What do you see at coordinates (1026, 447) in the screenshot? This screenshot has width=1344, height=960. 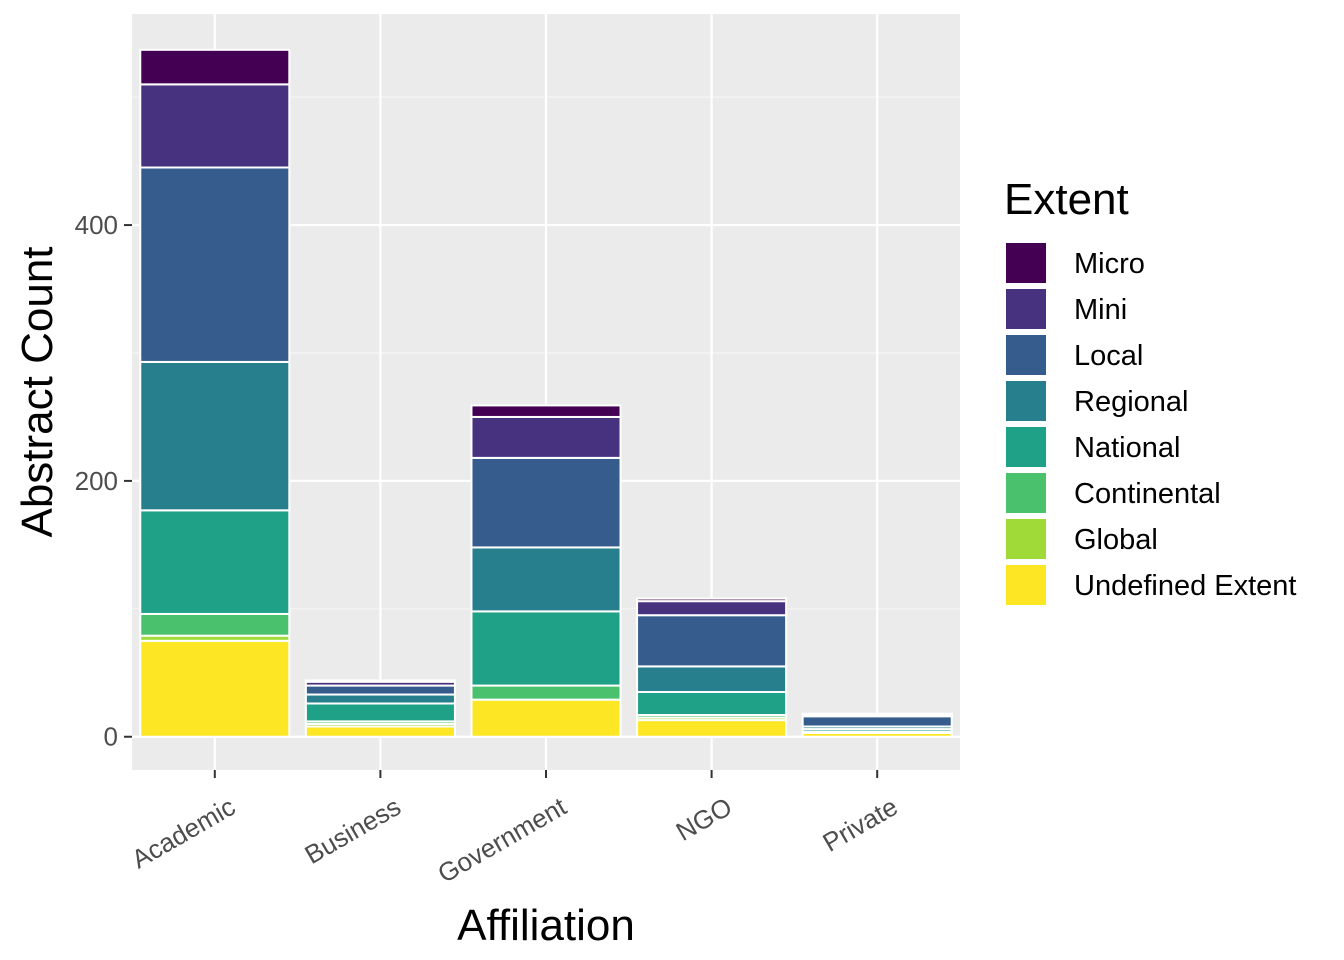 I see `legend-key-national` at bounding box center [1026, 447].